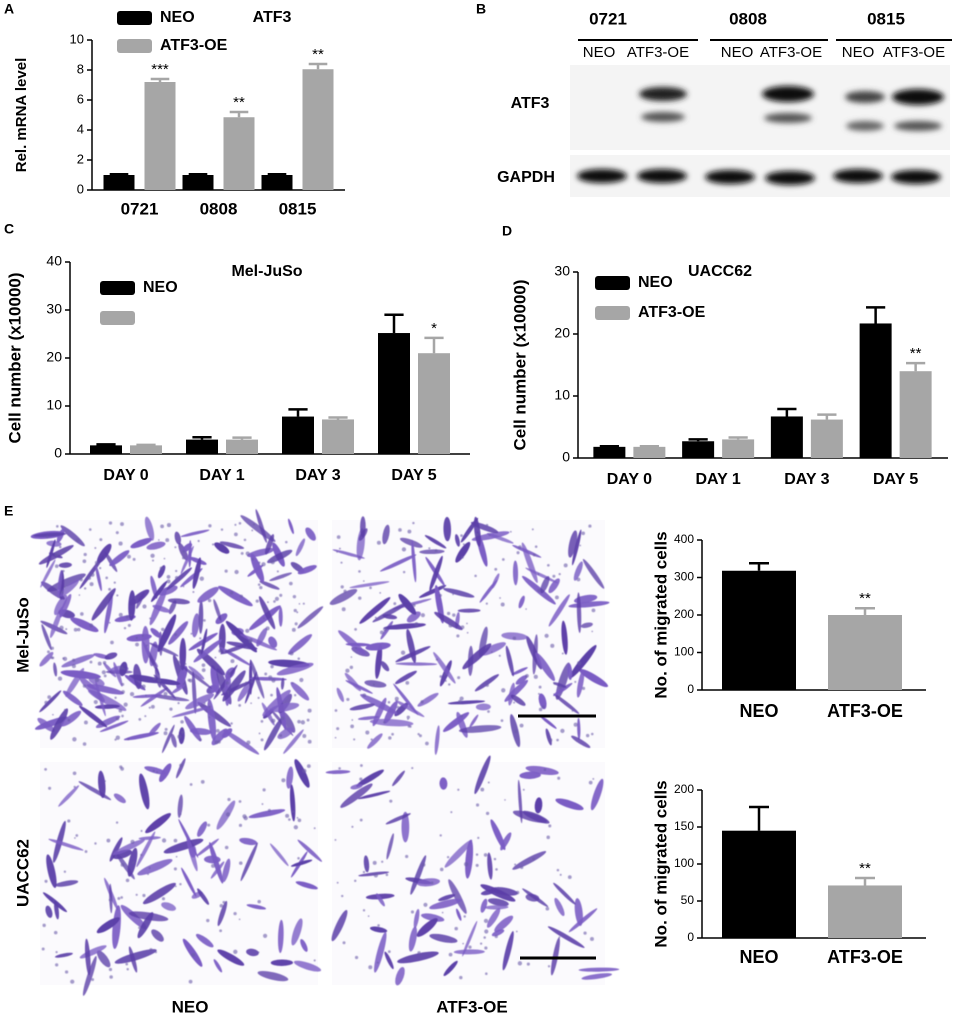  Describe the element at coordinates (471, 1006) in the screenshot. I see `column-label: ATF3-OE` at that location.